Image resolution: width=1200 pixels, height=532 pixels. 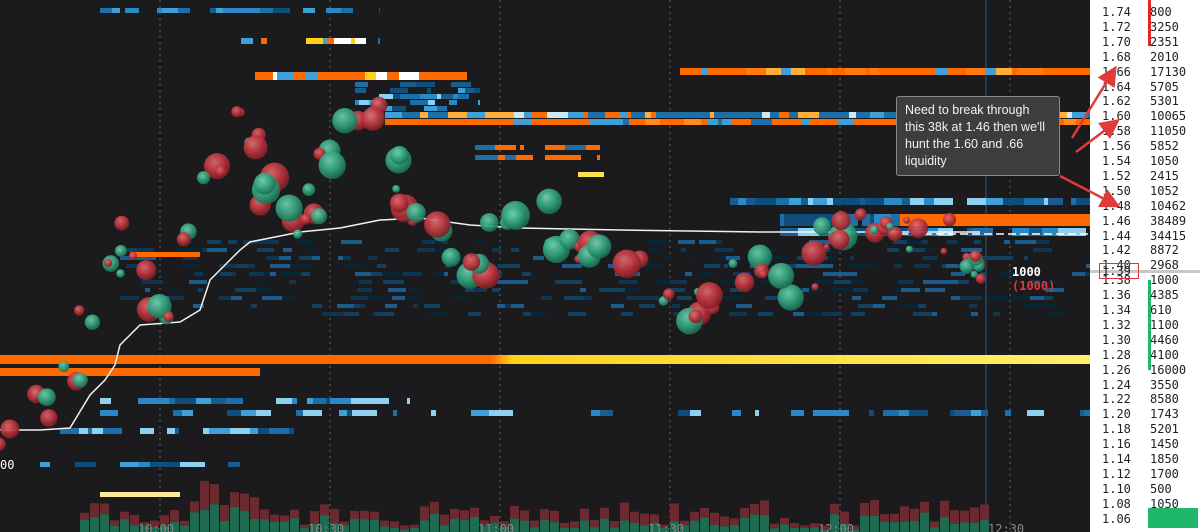 I want to click on ladder-row: 1.68 2010, so click(x=1145, y=60).